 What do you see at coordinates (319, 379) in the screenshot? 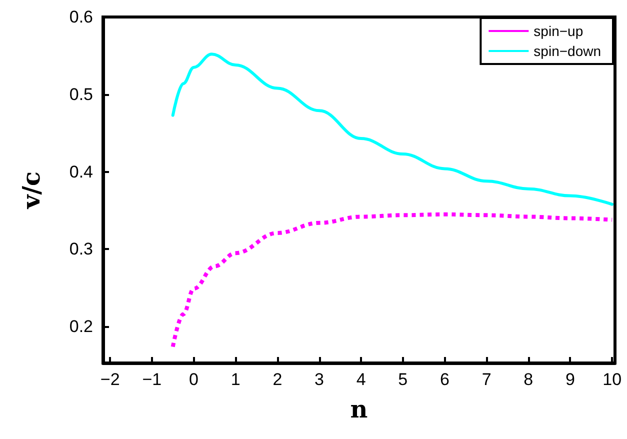
I see `x-tick-label: 3` at bounding box center [319, 379].